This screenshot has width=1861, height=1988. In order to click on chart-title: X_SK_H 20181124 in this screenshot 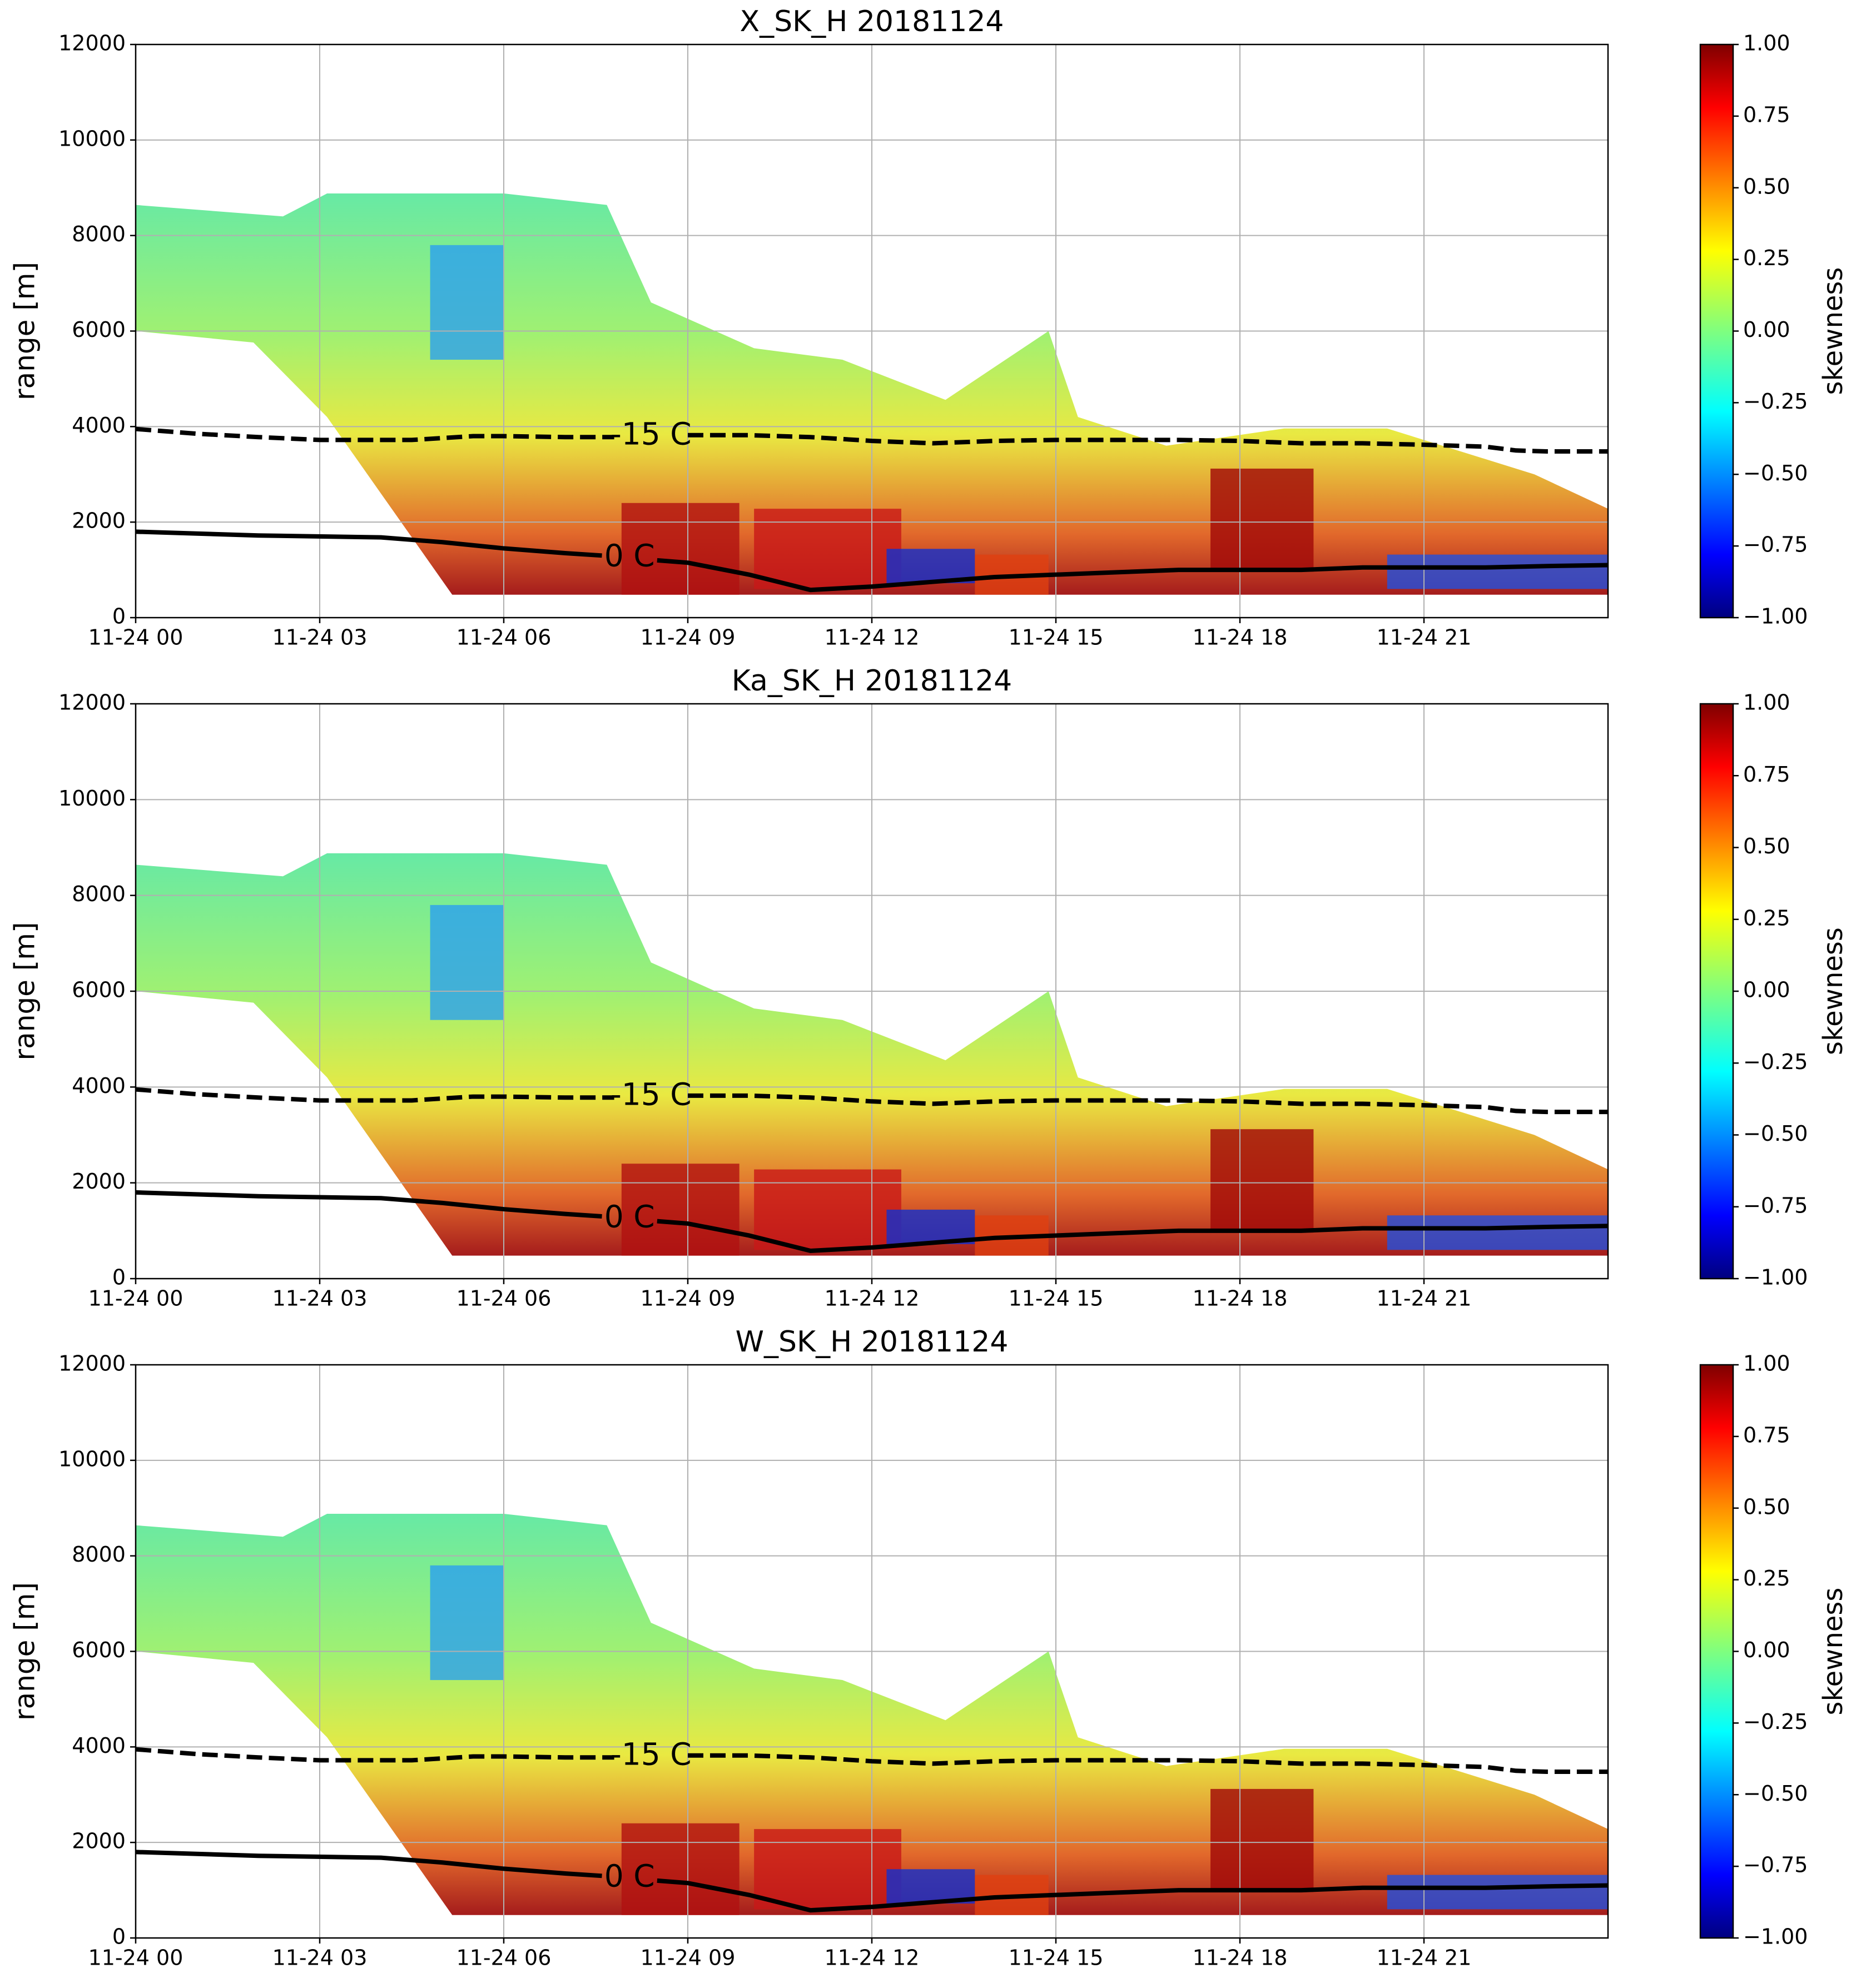, I will do `click(872, 21)`.